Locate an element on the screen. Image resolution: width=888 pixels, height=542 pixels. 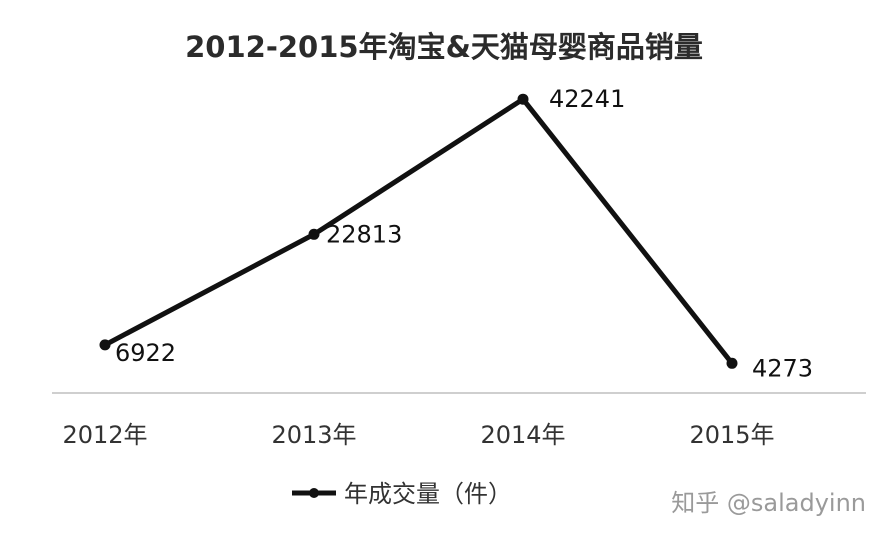
legend: 年成交量（件） is located at coordinates (402, 494).